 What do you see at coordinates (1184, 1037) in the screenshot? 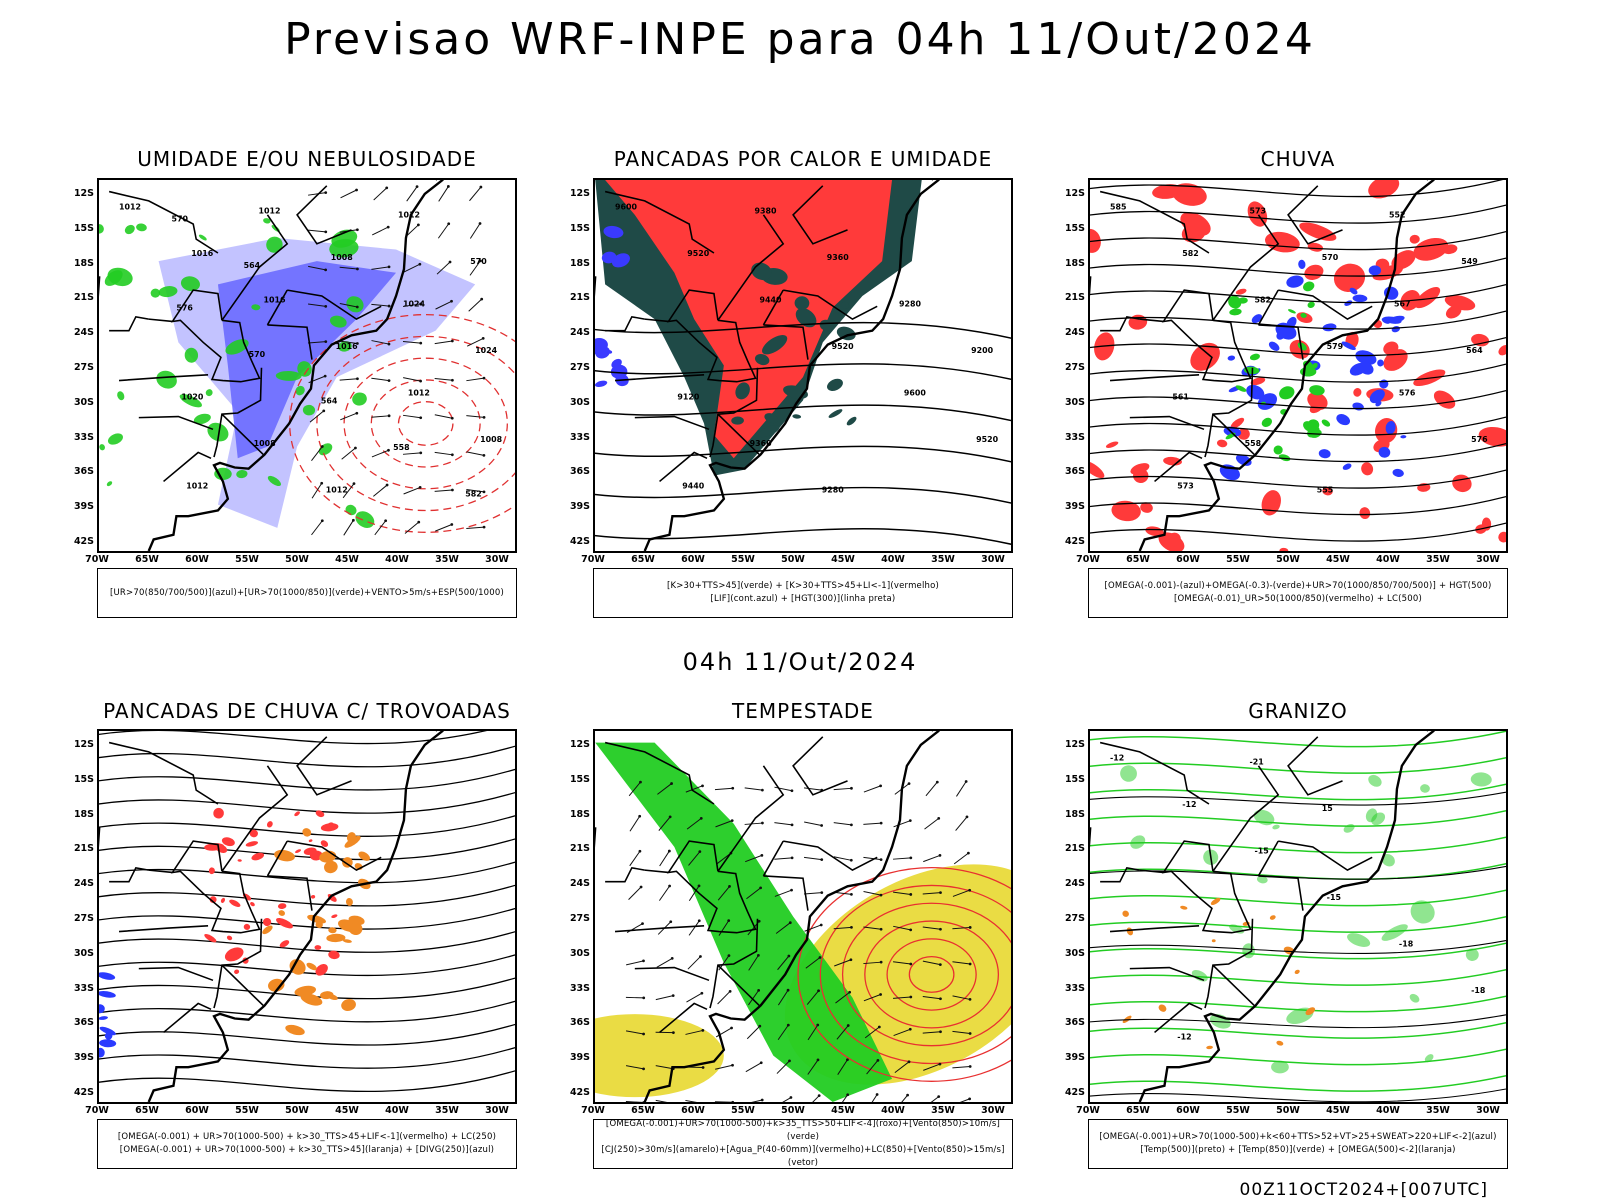
I see `contour-label: -12` at bounding box center [1184, 1037].